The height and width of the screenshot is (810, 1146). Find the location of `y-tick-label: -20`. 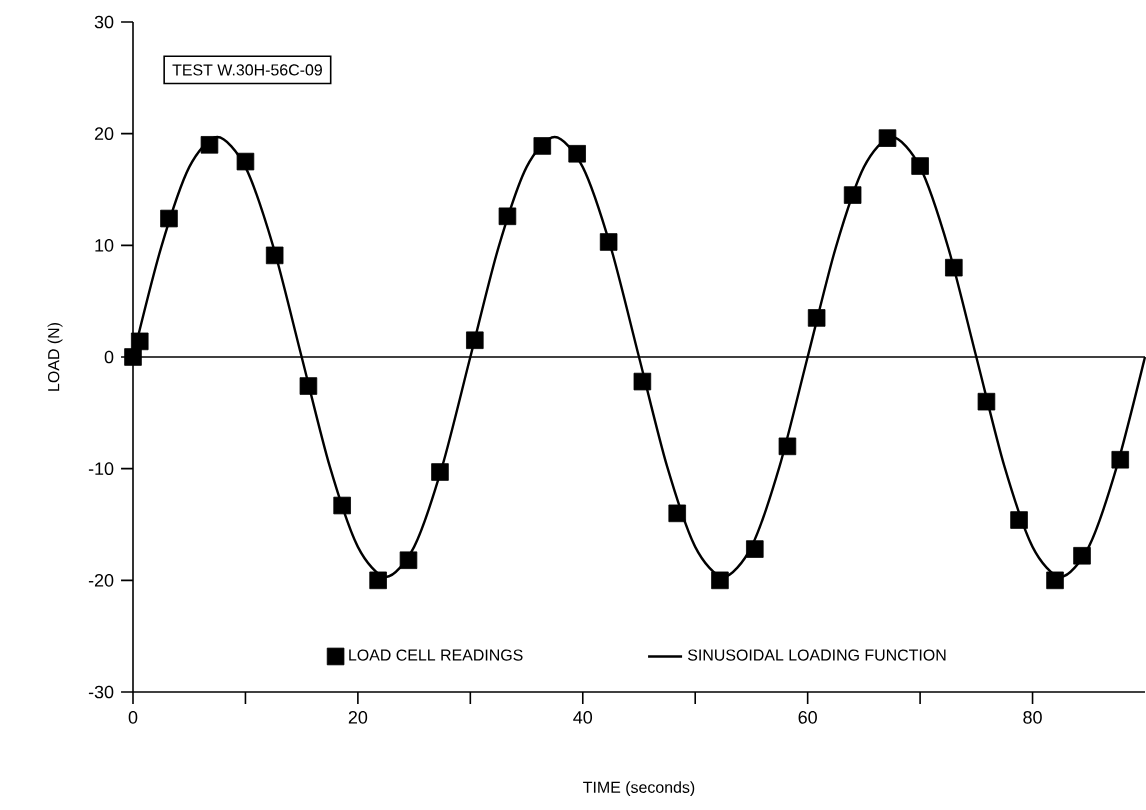

y-tick-label: -20 is located at coordinates (101, 580).